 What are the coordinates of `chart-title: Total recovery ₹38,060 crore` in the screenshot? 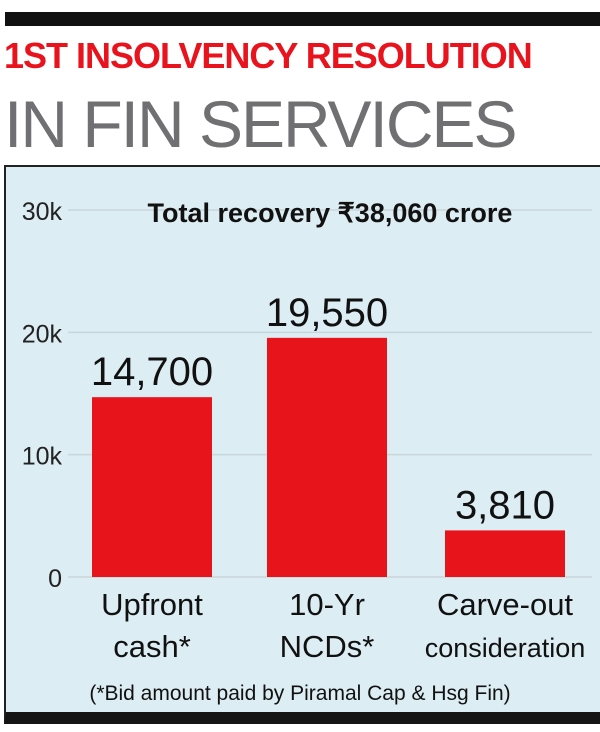 It's located at (330, 213).